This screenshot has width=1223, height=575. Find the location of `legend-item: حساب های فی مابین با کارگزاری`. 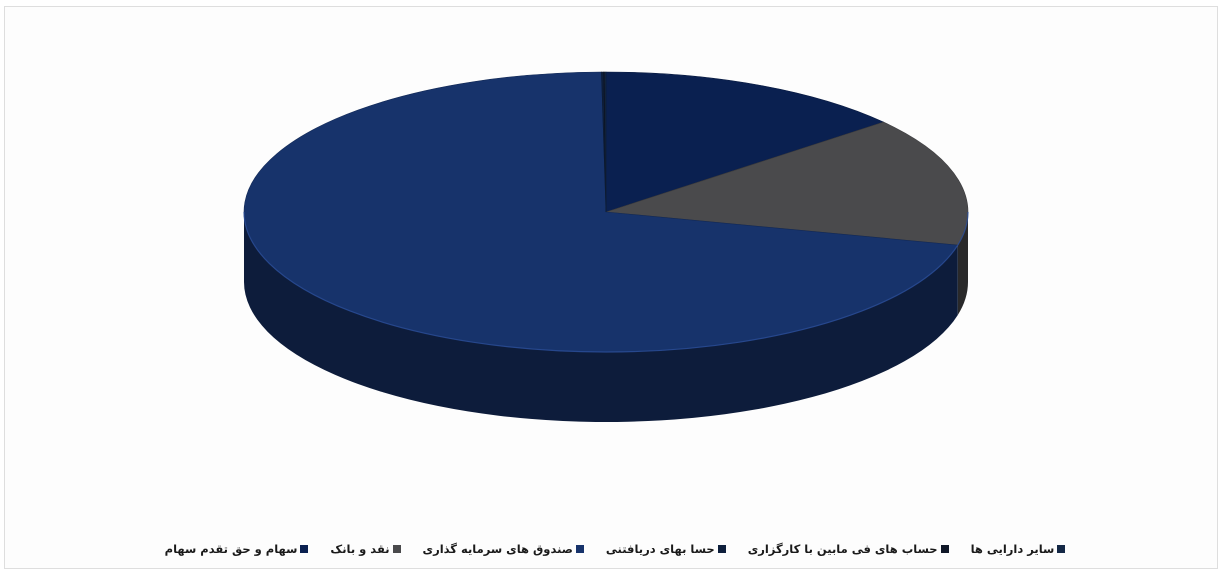

legend-item: حساب های فی مابین با کارگزاری is located at coordinates (848, 549).